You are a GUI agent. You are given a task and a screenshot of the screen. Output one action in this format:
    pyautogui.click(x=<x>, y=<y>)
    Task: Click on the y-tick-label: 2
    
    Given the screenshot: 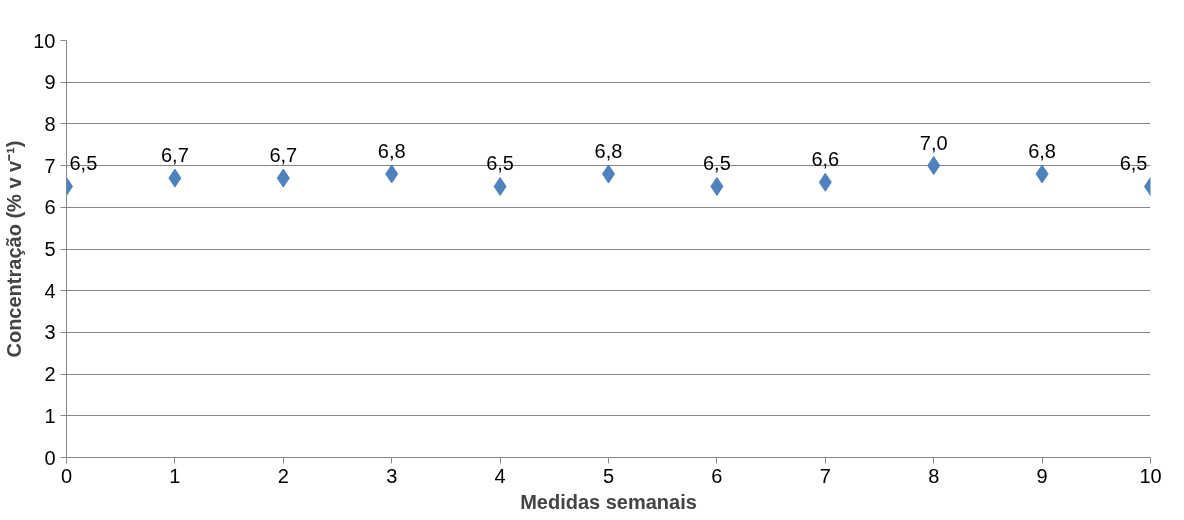 What is the action you would take?
    pyautogui.click(x=50, y=374)
    